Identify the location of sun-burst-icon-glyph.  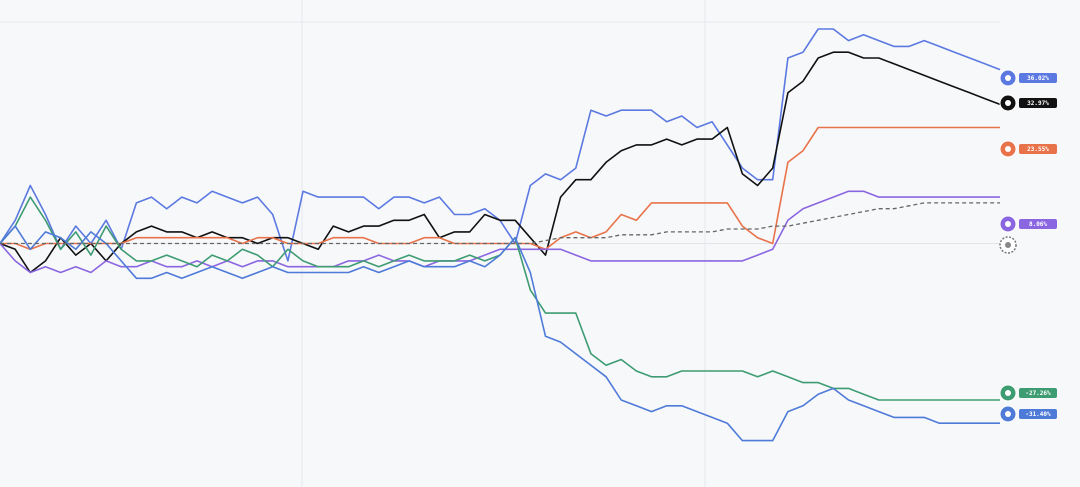
(1008, 149).